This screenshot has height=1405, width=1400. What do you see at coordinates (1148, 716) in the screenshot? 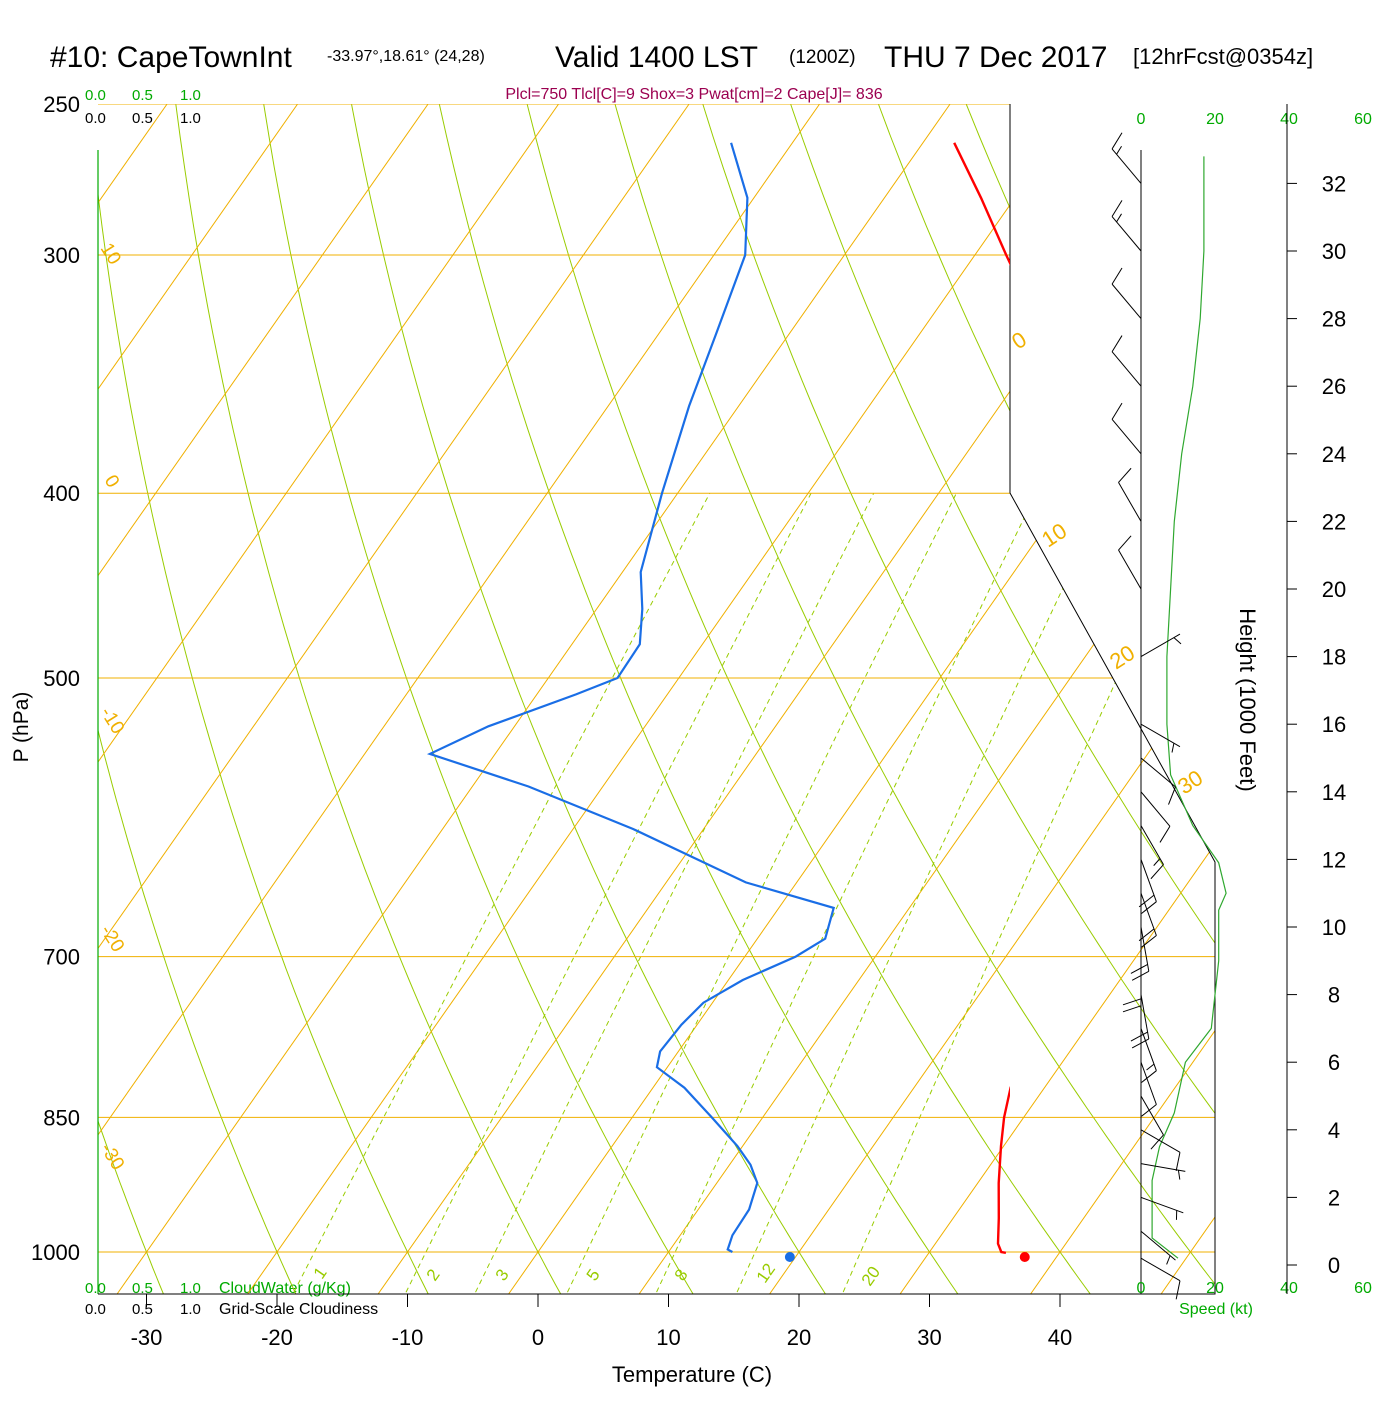
I see `wind-barbs` at bounding box center [1148, 716].